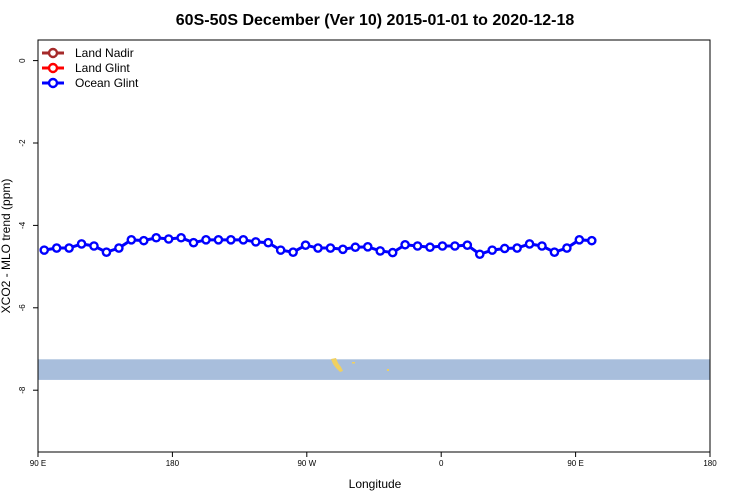 Image resolution: width=750 pixels, height=500 pixels. I want to click on legend-label: Land Glint, so click(102, 68).